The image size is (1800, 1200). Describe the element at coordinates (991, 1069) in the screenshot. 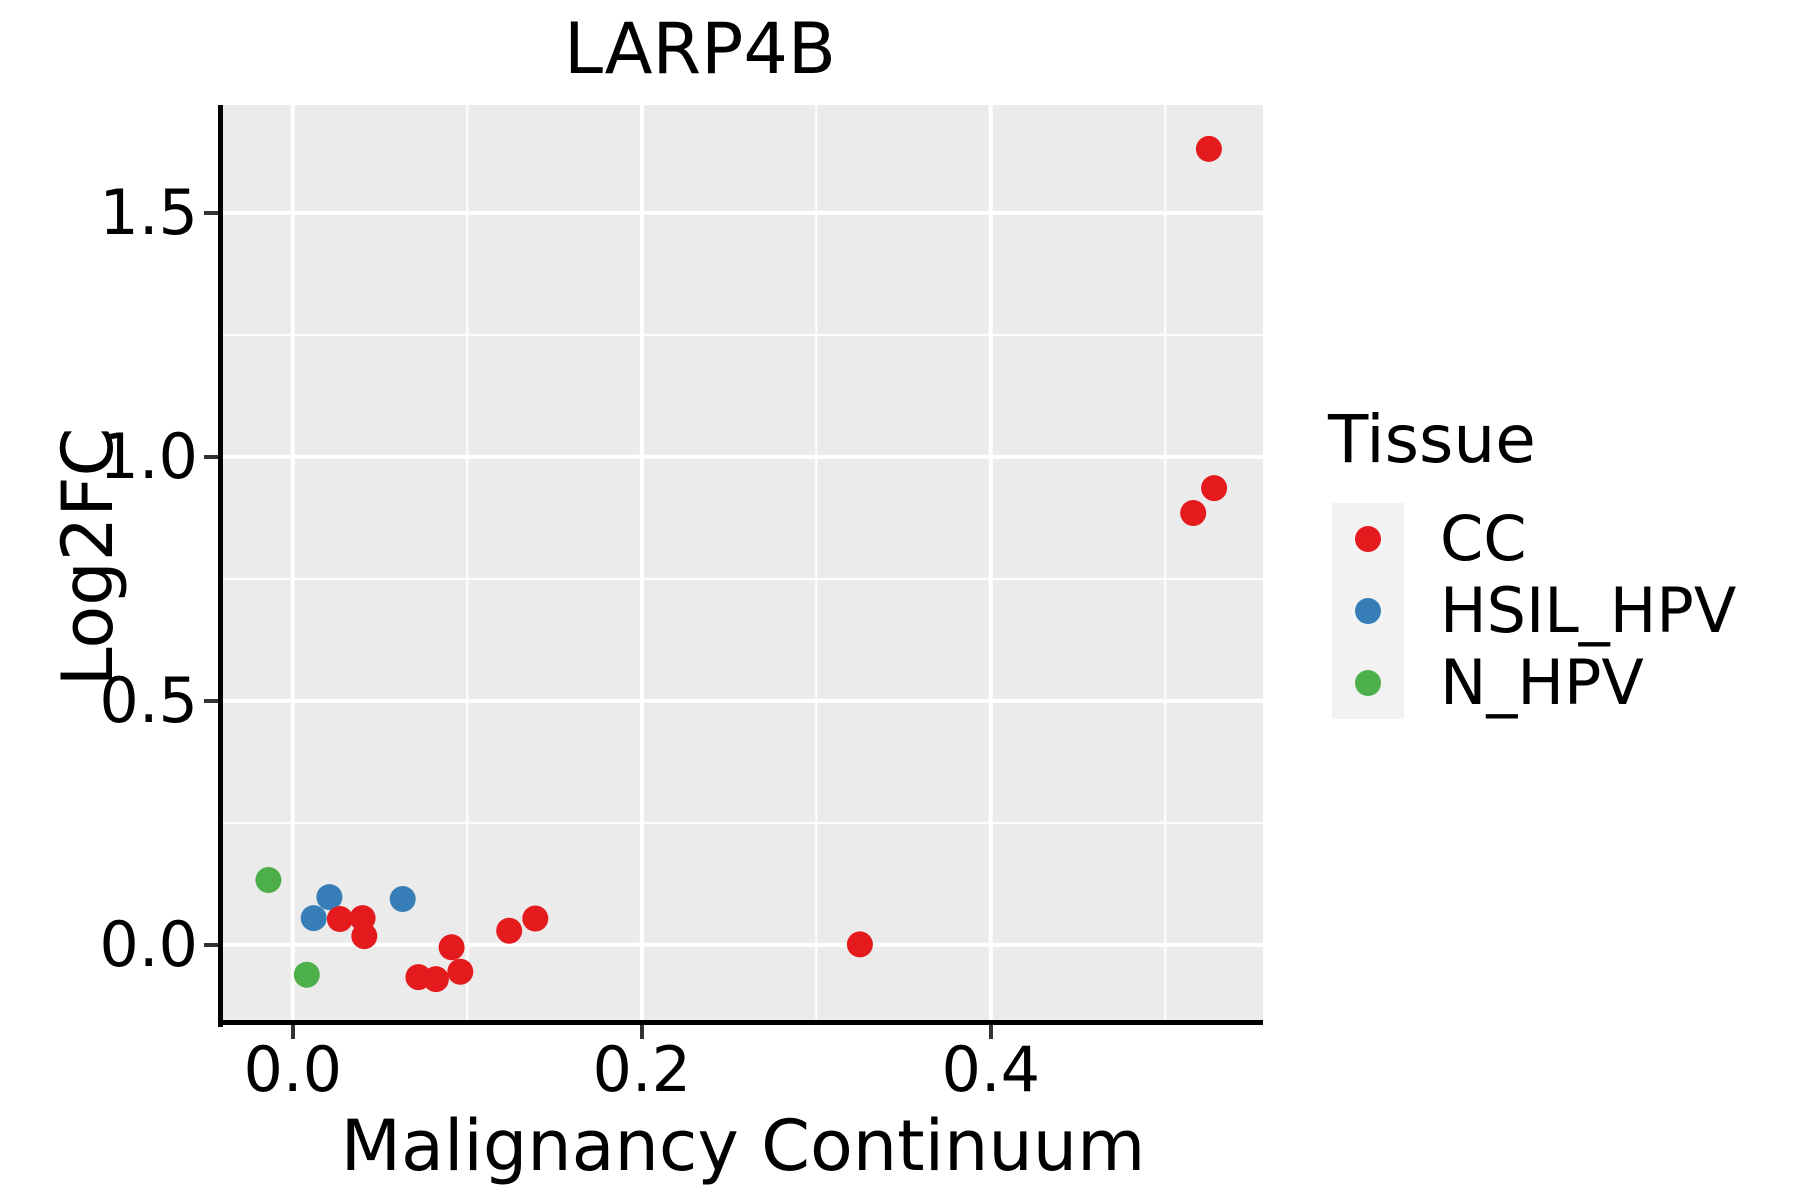

I see `x-tick-label: 0.4` at that location.